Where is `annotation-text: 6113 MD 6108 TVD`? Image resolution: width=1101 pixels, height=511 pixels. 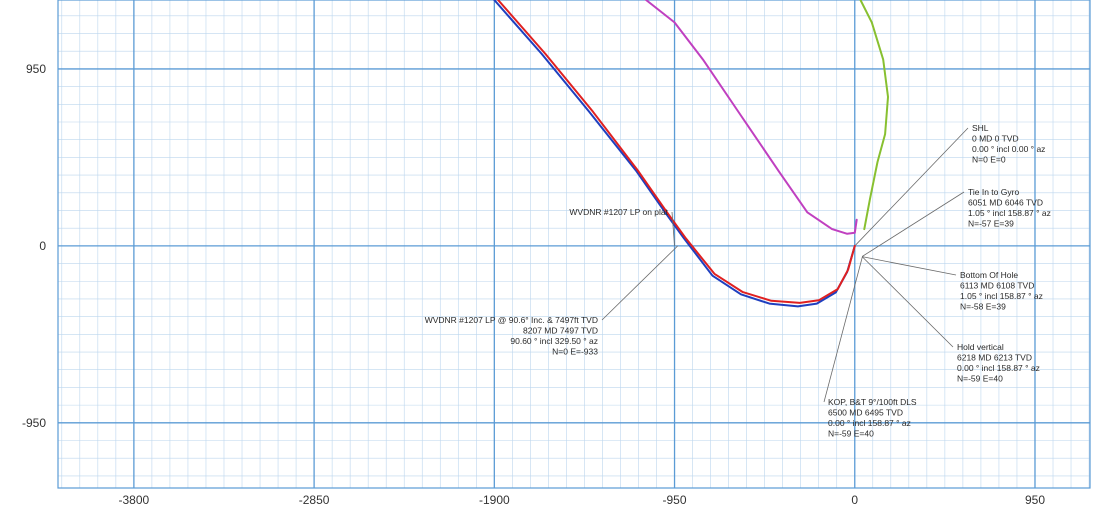
annotation-text: 6113 MD 6108 TVD is located at coordinates (997, 286).